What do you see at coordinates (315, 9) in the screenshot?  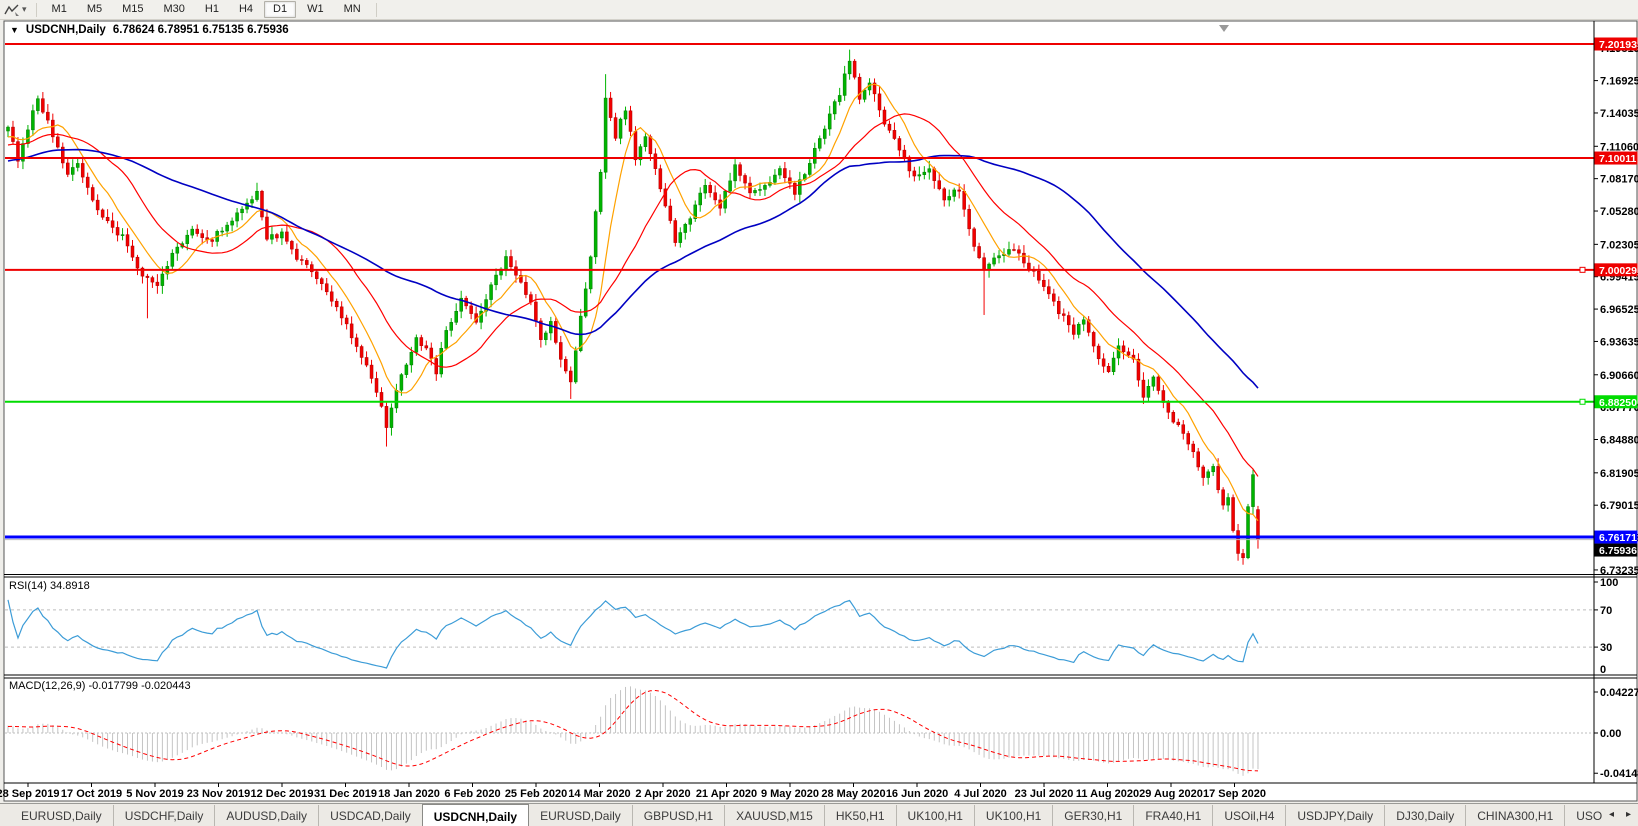 I see `timeframe-button-w1: W1` at bounding box center [315, 9].